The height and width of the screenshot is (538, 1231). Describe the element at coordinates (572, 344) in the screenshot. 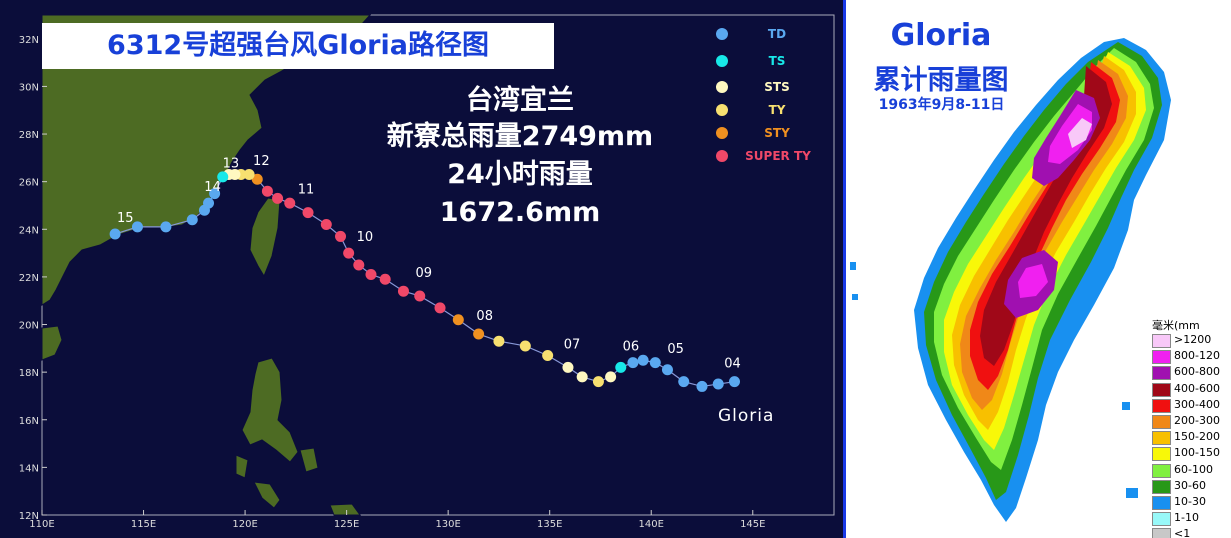

I see `day-label: 07` at that location.